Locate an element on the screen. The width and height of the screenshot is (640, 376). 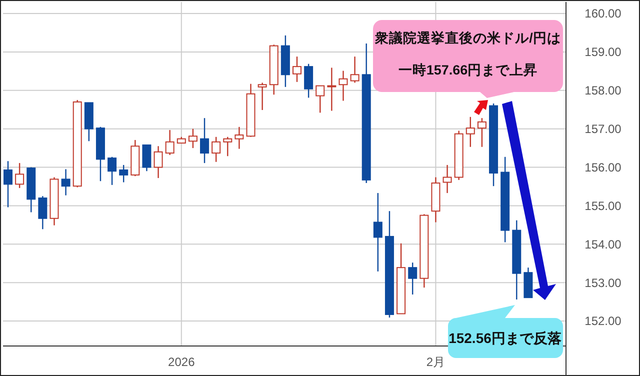
y-tick-label: 154.00 is located at coordinates (603, 244).